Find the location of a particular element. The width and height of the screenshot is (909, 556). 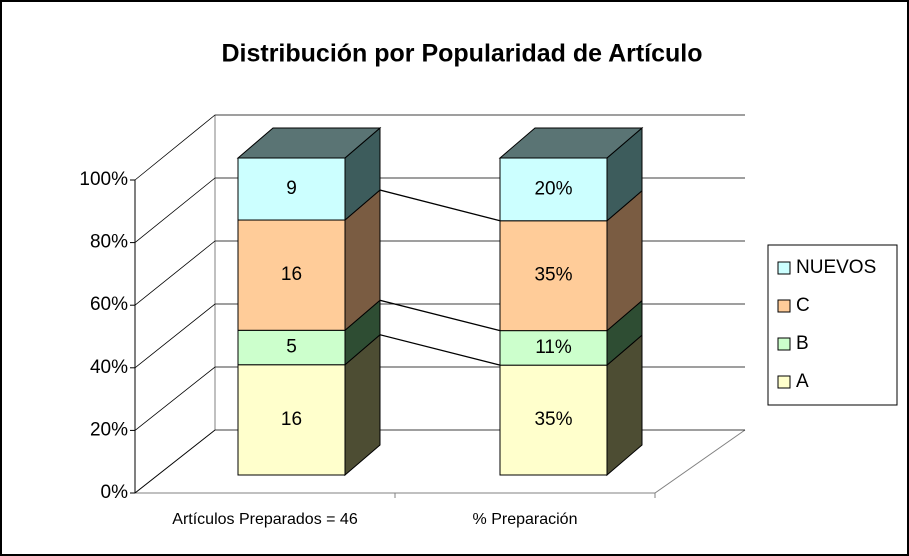

data-label: 20% is located at coordinates (553, 188).